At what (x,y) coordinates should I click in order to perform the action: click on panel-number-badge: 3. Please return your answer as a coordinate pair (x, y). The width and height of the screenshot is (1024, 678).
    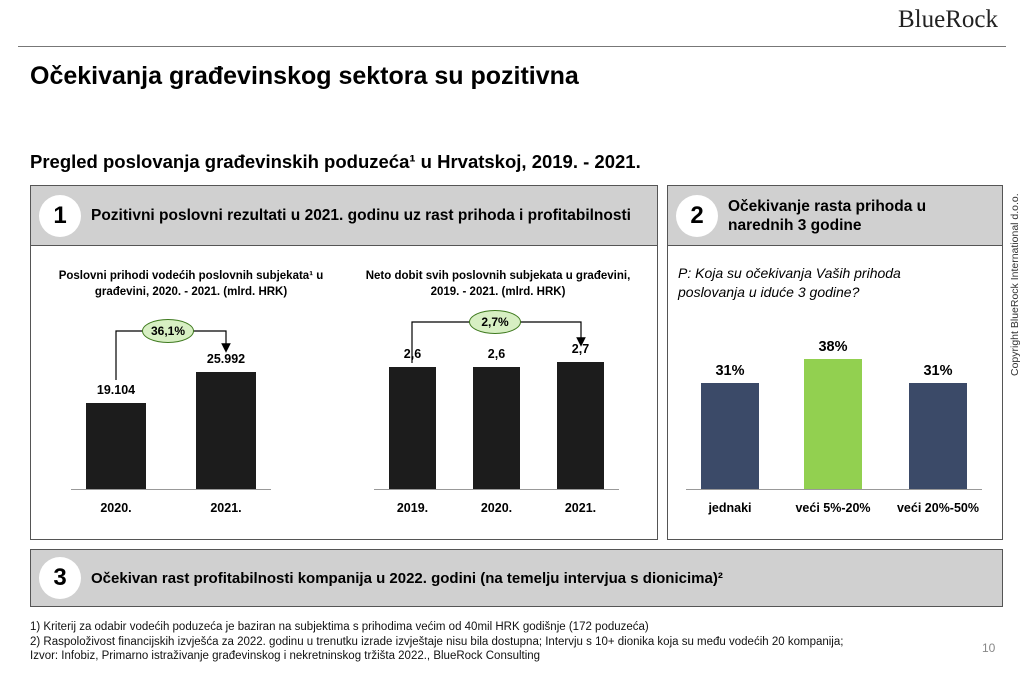
    Looking at the image, I should click on (60, 578).